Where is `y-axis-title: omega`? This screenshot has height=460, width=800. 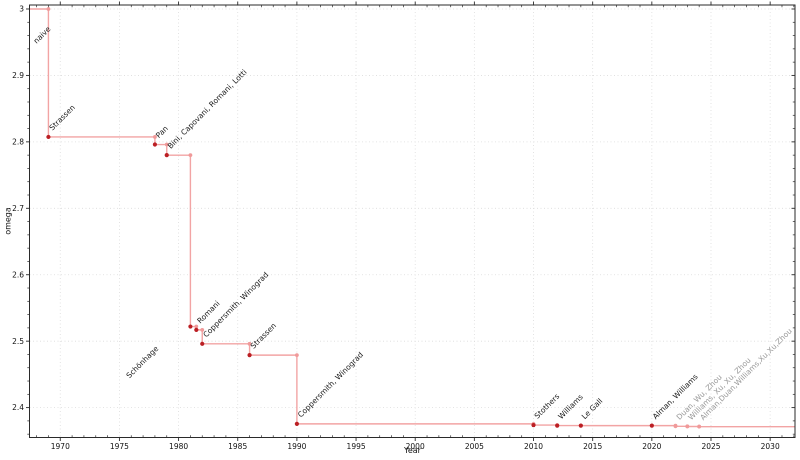 y-axis-title: omega is located at coordinates (8, 221).